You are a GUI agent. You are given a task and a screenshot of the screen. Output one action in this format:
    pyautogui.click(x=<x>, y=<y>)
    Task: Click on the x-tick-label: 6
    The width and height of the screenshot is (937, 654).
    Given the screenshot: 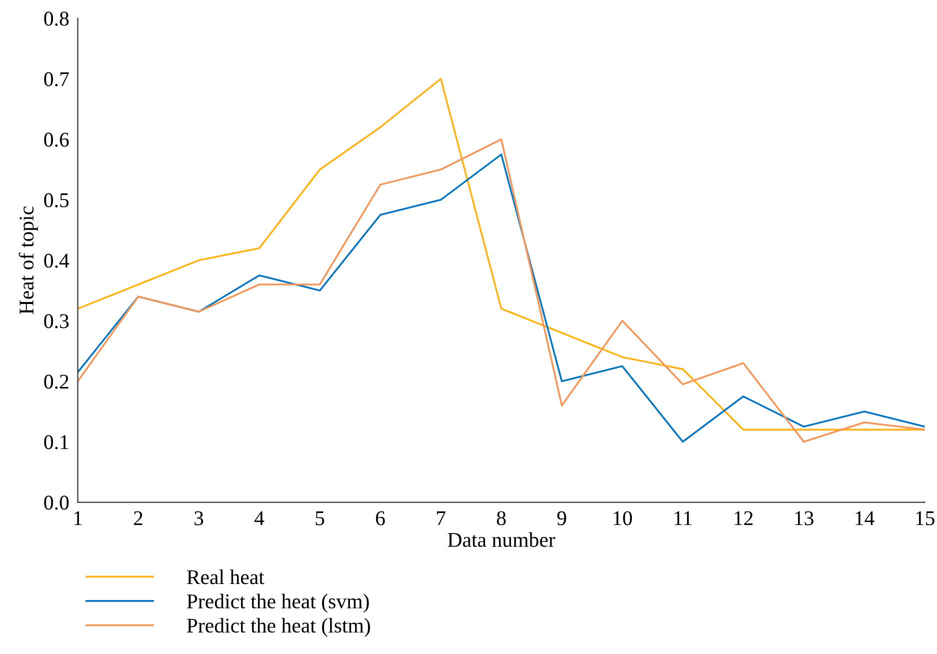 What is the action you would take?
    pyautogui.click(x=380, y=518)
    